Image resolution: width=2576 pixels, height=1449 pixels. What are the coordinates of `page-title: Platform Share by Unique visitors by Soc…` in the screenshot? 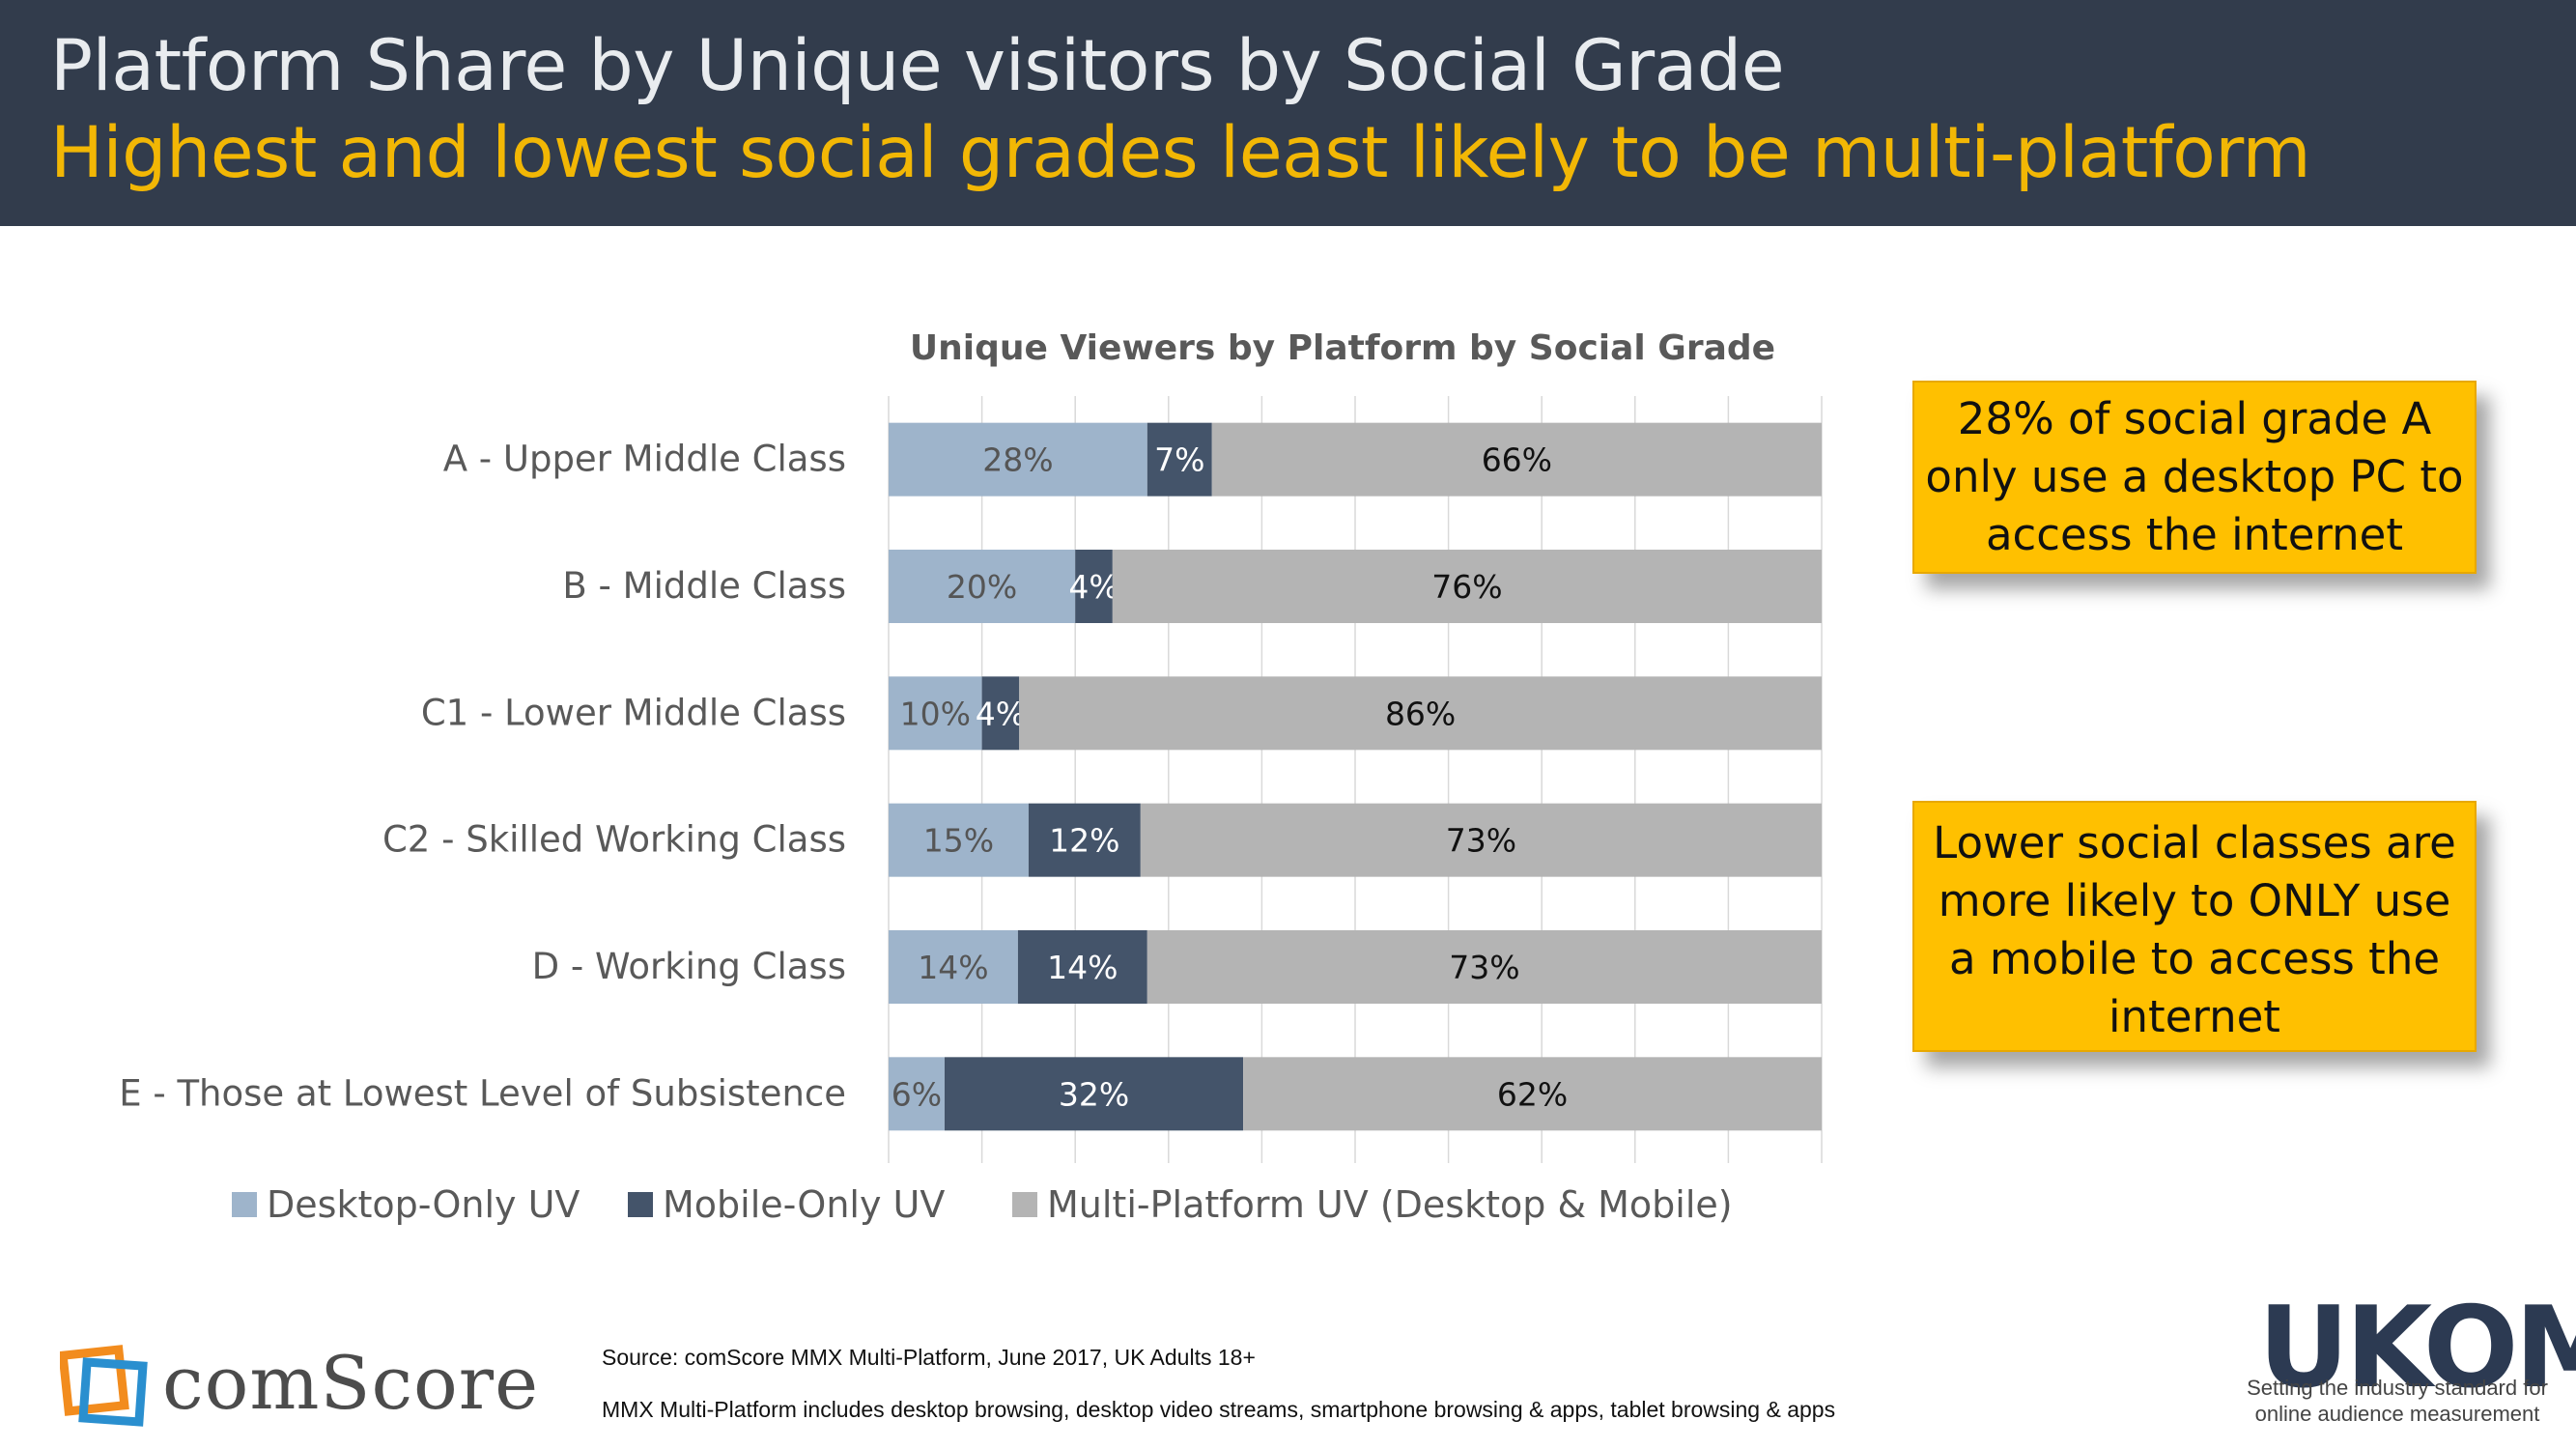 It's located at (917, 66).